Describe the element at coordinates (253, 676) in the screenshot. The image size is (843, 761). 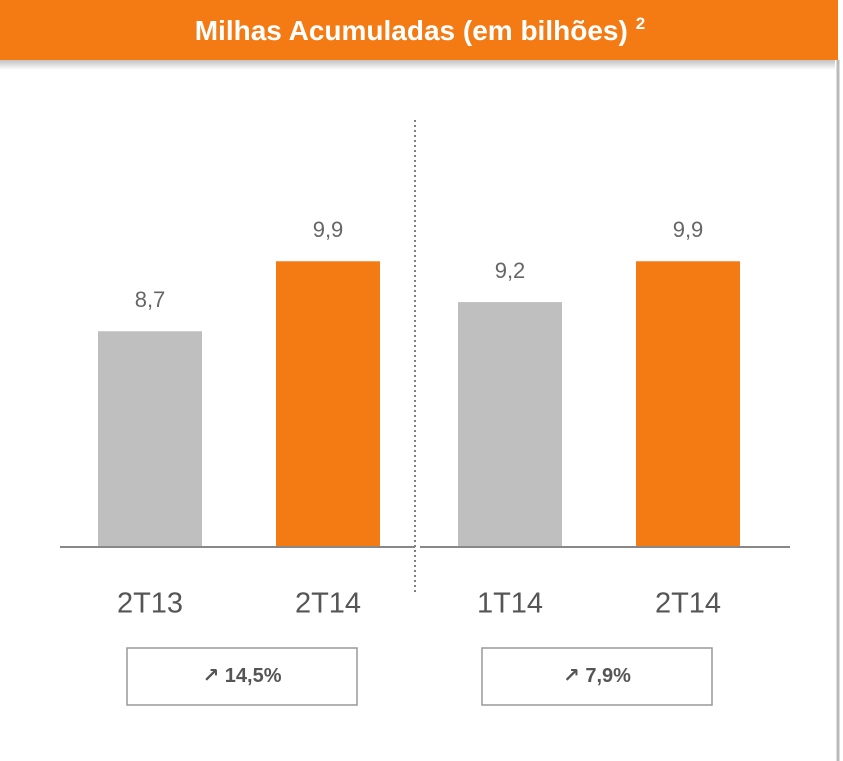
I see `change-value: 14,5%` at that location.